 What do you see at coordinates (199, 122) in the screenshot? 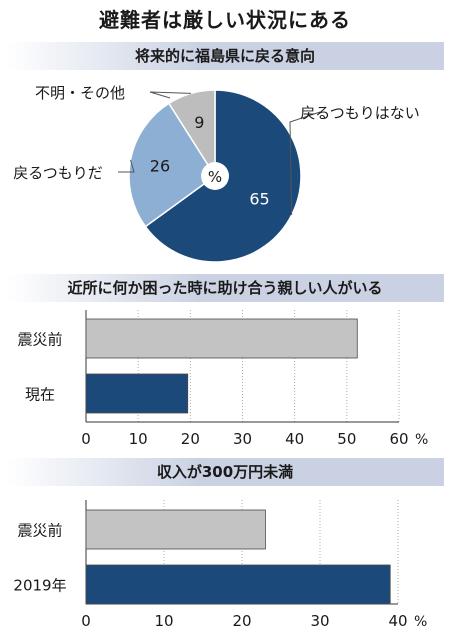
I see `pie-value-label: 9` at bounding box center [199, 122].